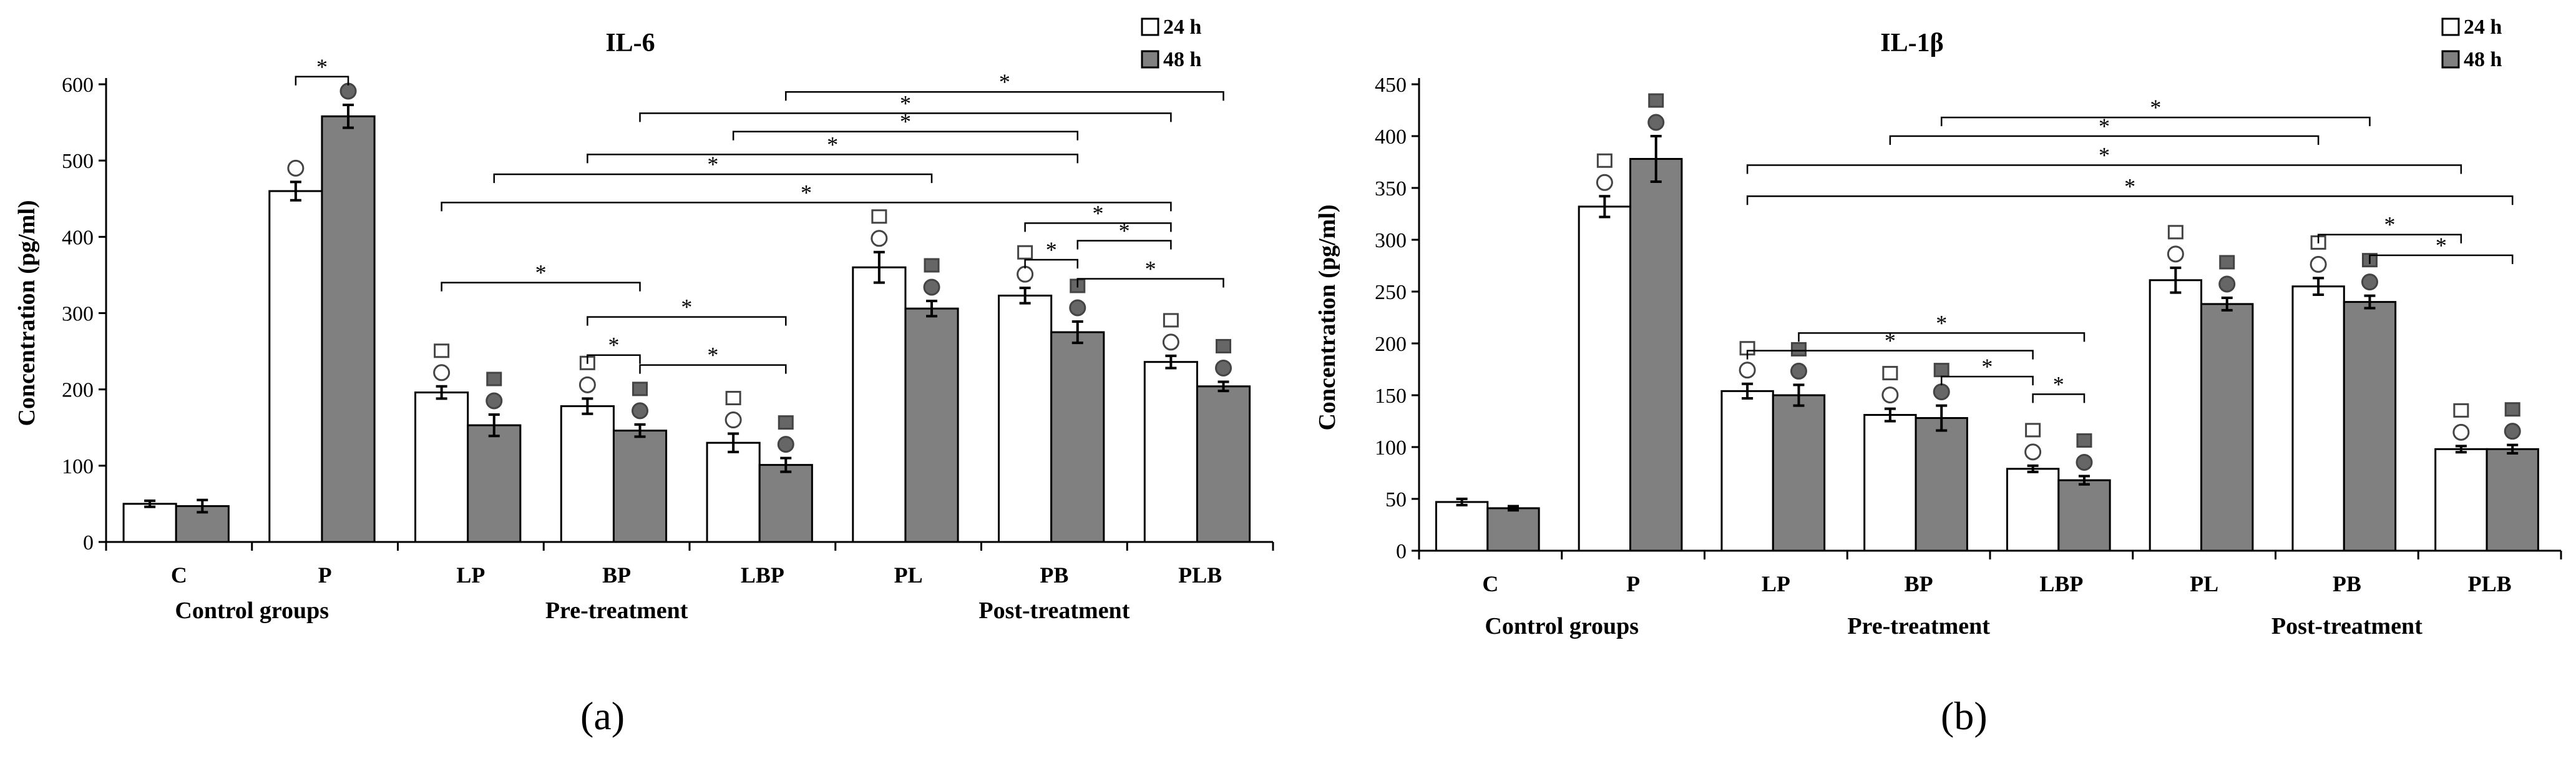 The image size is (2576, 758). What do you see at coordinates (1170, 452) in the screenshot?
I see `bar-PLB-24h` at bounding box center [1170, 452].